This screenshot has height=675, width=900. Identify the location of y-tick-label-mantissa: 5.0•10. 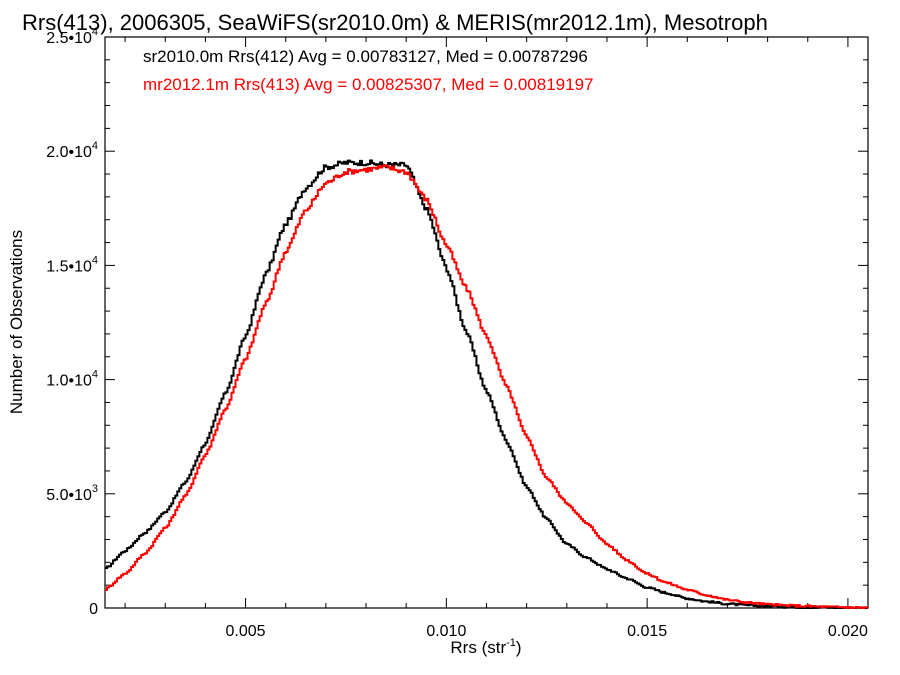
(69, 495).